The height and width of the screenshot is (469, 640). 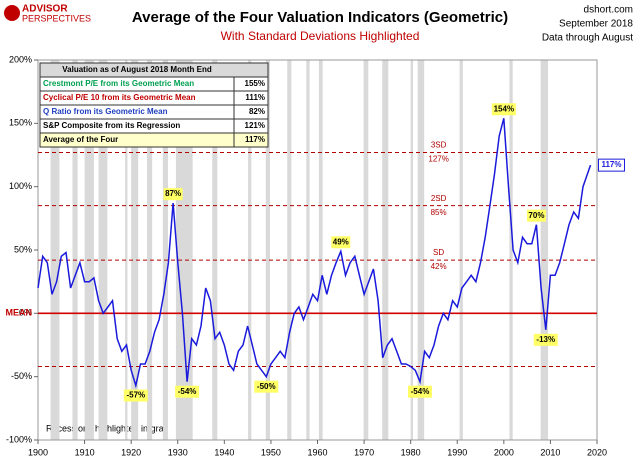 What do you see at coordinates (178, 452) in the screenshot?
I see `x-tick-label: 1930` at bounding box center [178, 452].